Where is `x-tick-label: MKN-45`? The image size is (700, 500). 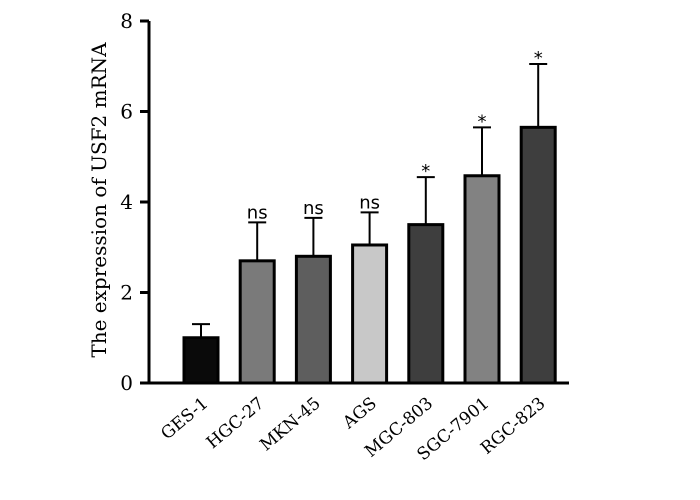
x-tick-label: MKN-45 is located at coordinates (290, 425).